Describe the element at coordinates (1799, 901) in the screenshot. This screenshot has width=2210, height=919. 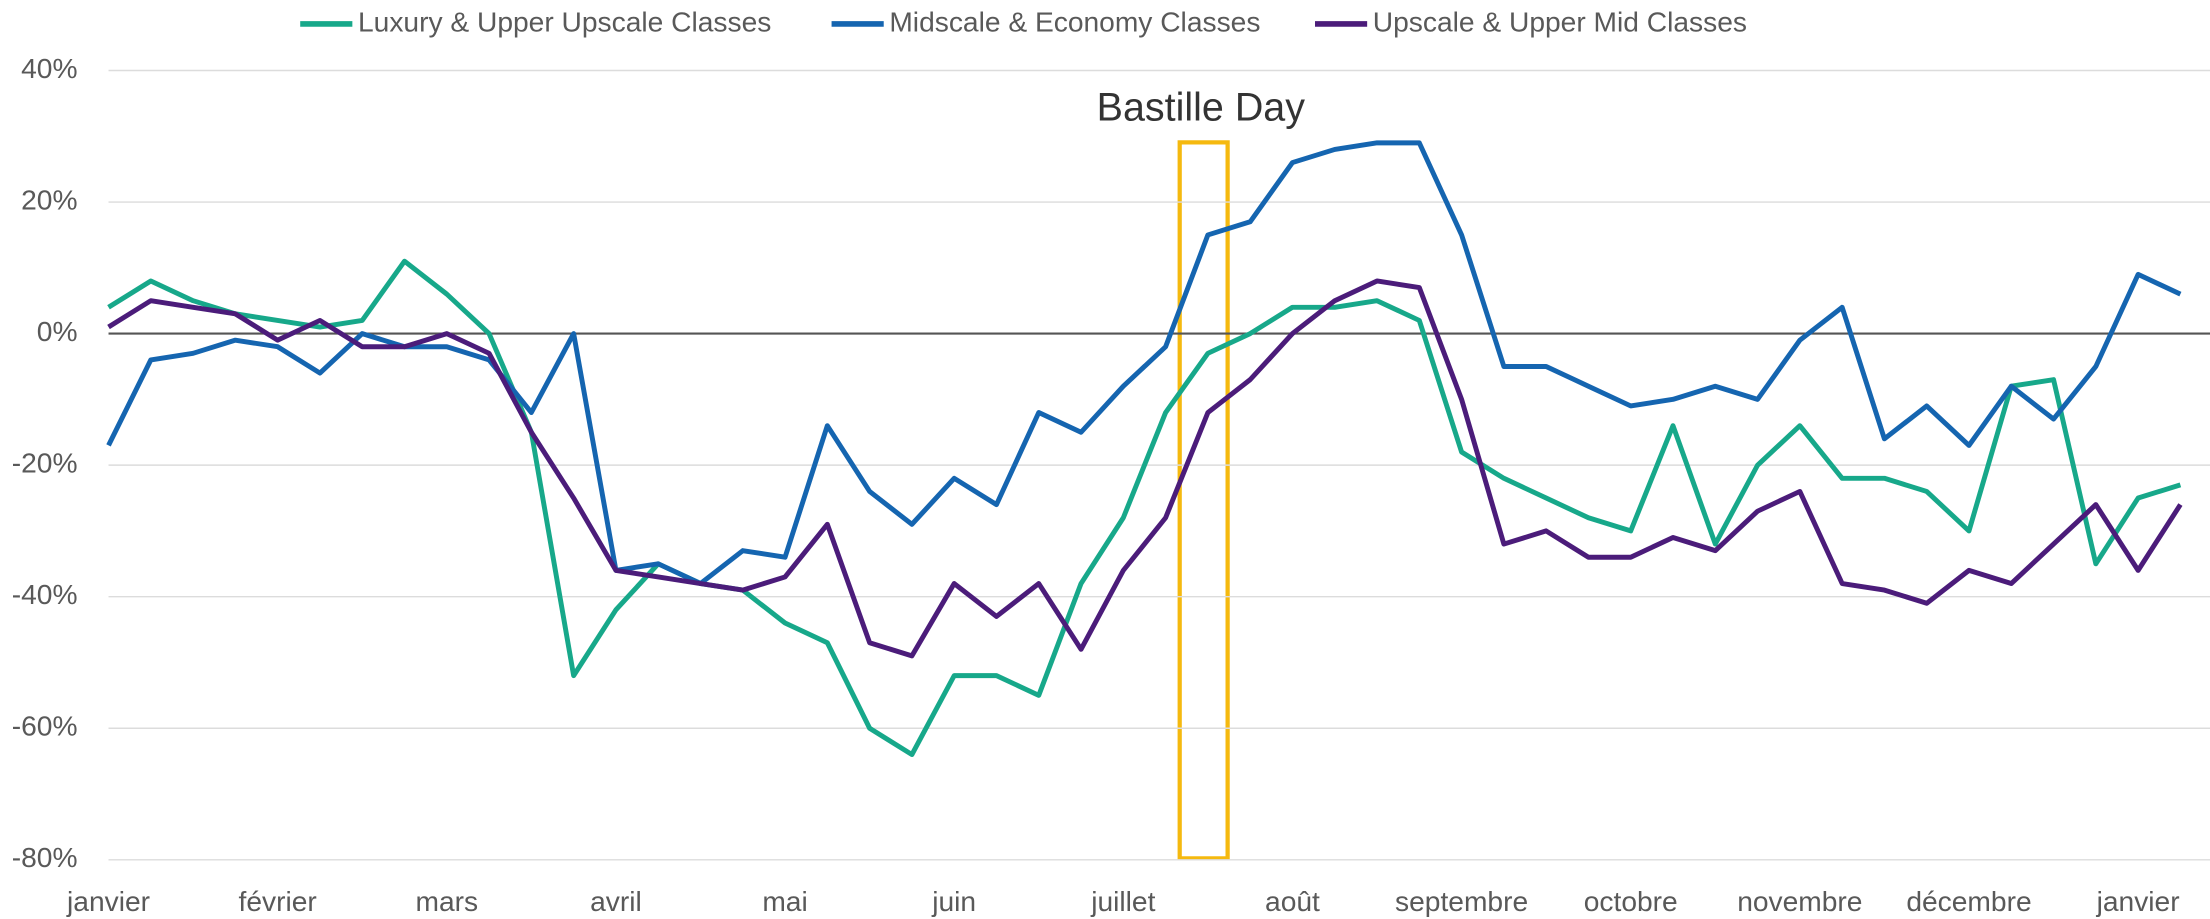
I see `x-tick-label: novembre` at that location.